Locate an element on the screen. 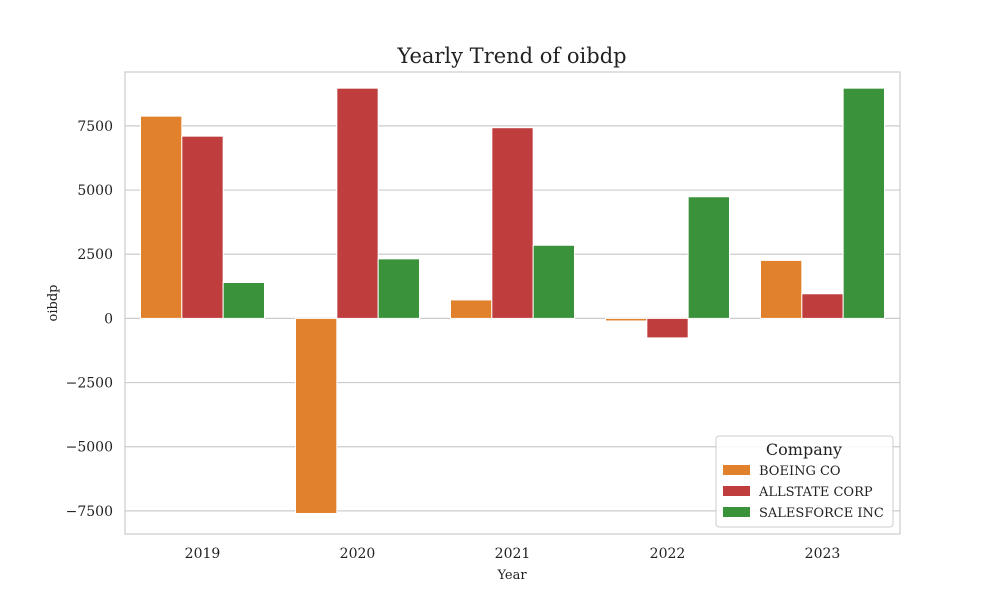 The height and width of the screenshot is (600, 1000). y-tick-label: −5000 is located at coordinates (89, 448).